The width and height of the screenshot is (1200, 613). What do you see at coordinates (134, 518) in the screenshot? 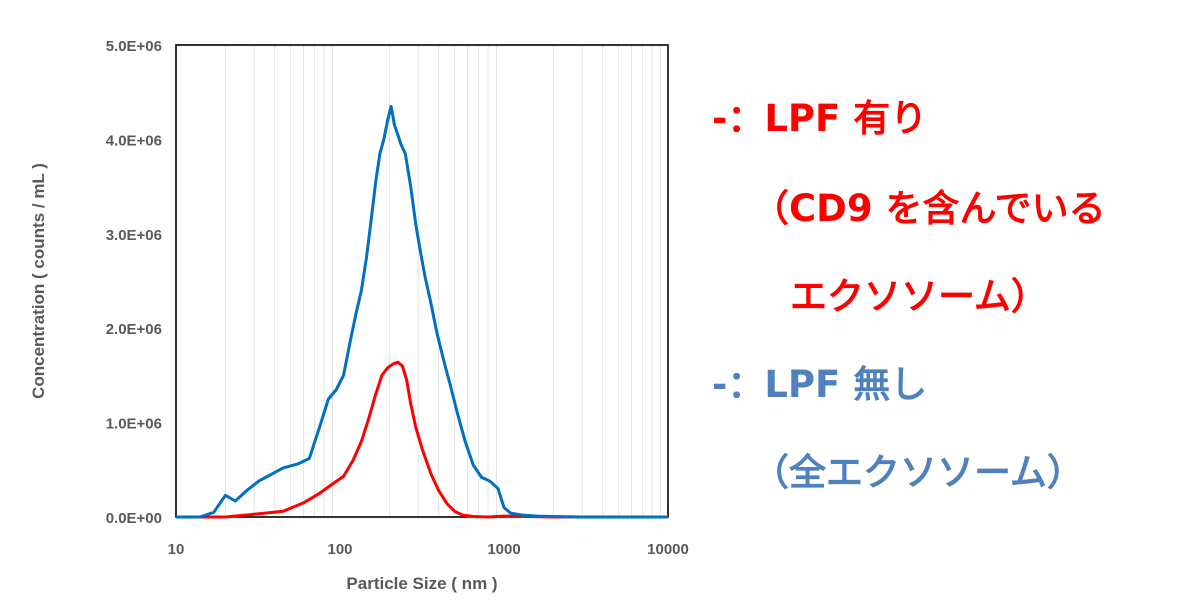
I see `y-tick-label: 0.0E+00` at bounding box center [134, 518].